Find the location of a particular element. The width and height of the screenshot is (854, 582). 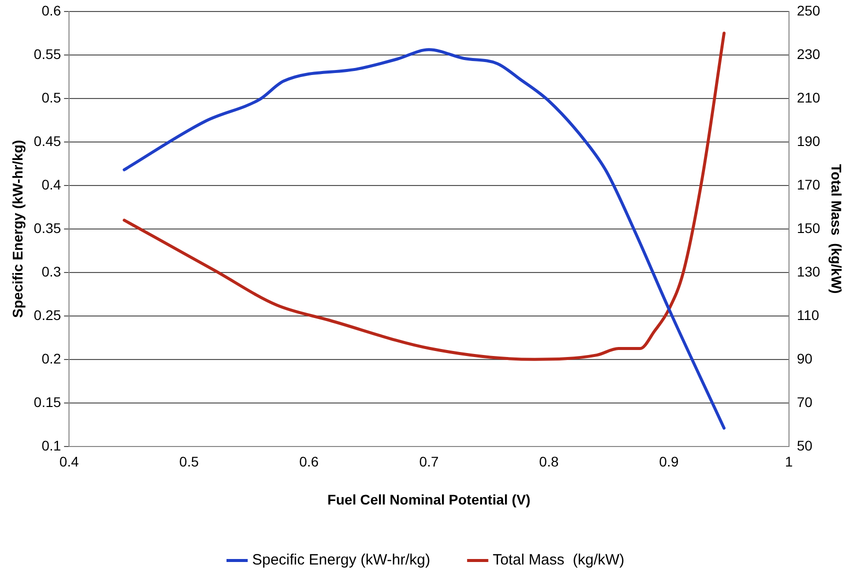

y2-tick-label: 210 is located at coordinates (808, 97).